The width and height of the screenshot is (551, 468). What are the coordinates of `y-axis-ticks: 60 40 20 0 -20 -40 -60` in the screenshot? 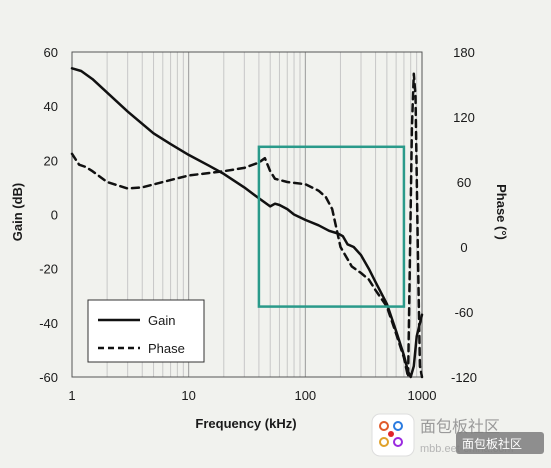 It's located at (48, 215).